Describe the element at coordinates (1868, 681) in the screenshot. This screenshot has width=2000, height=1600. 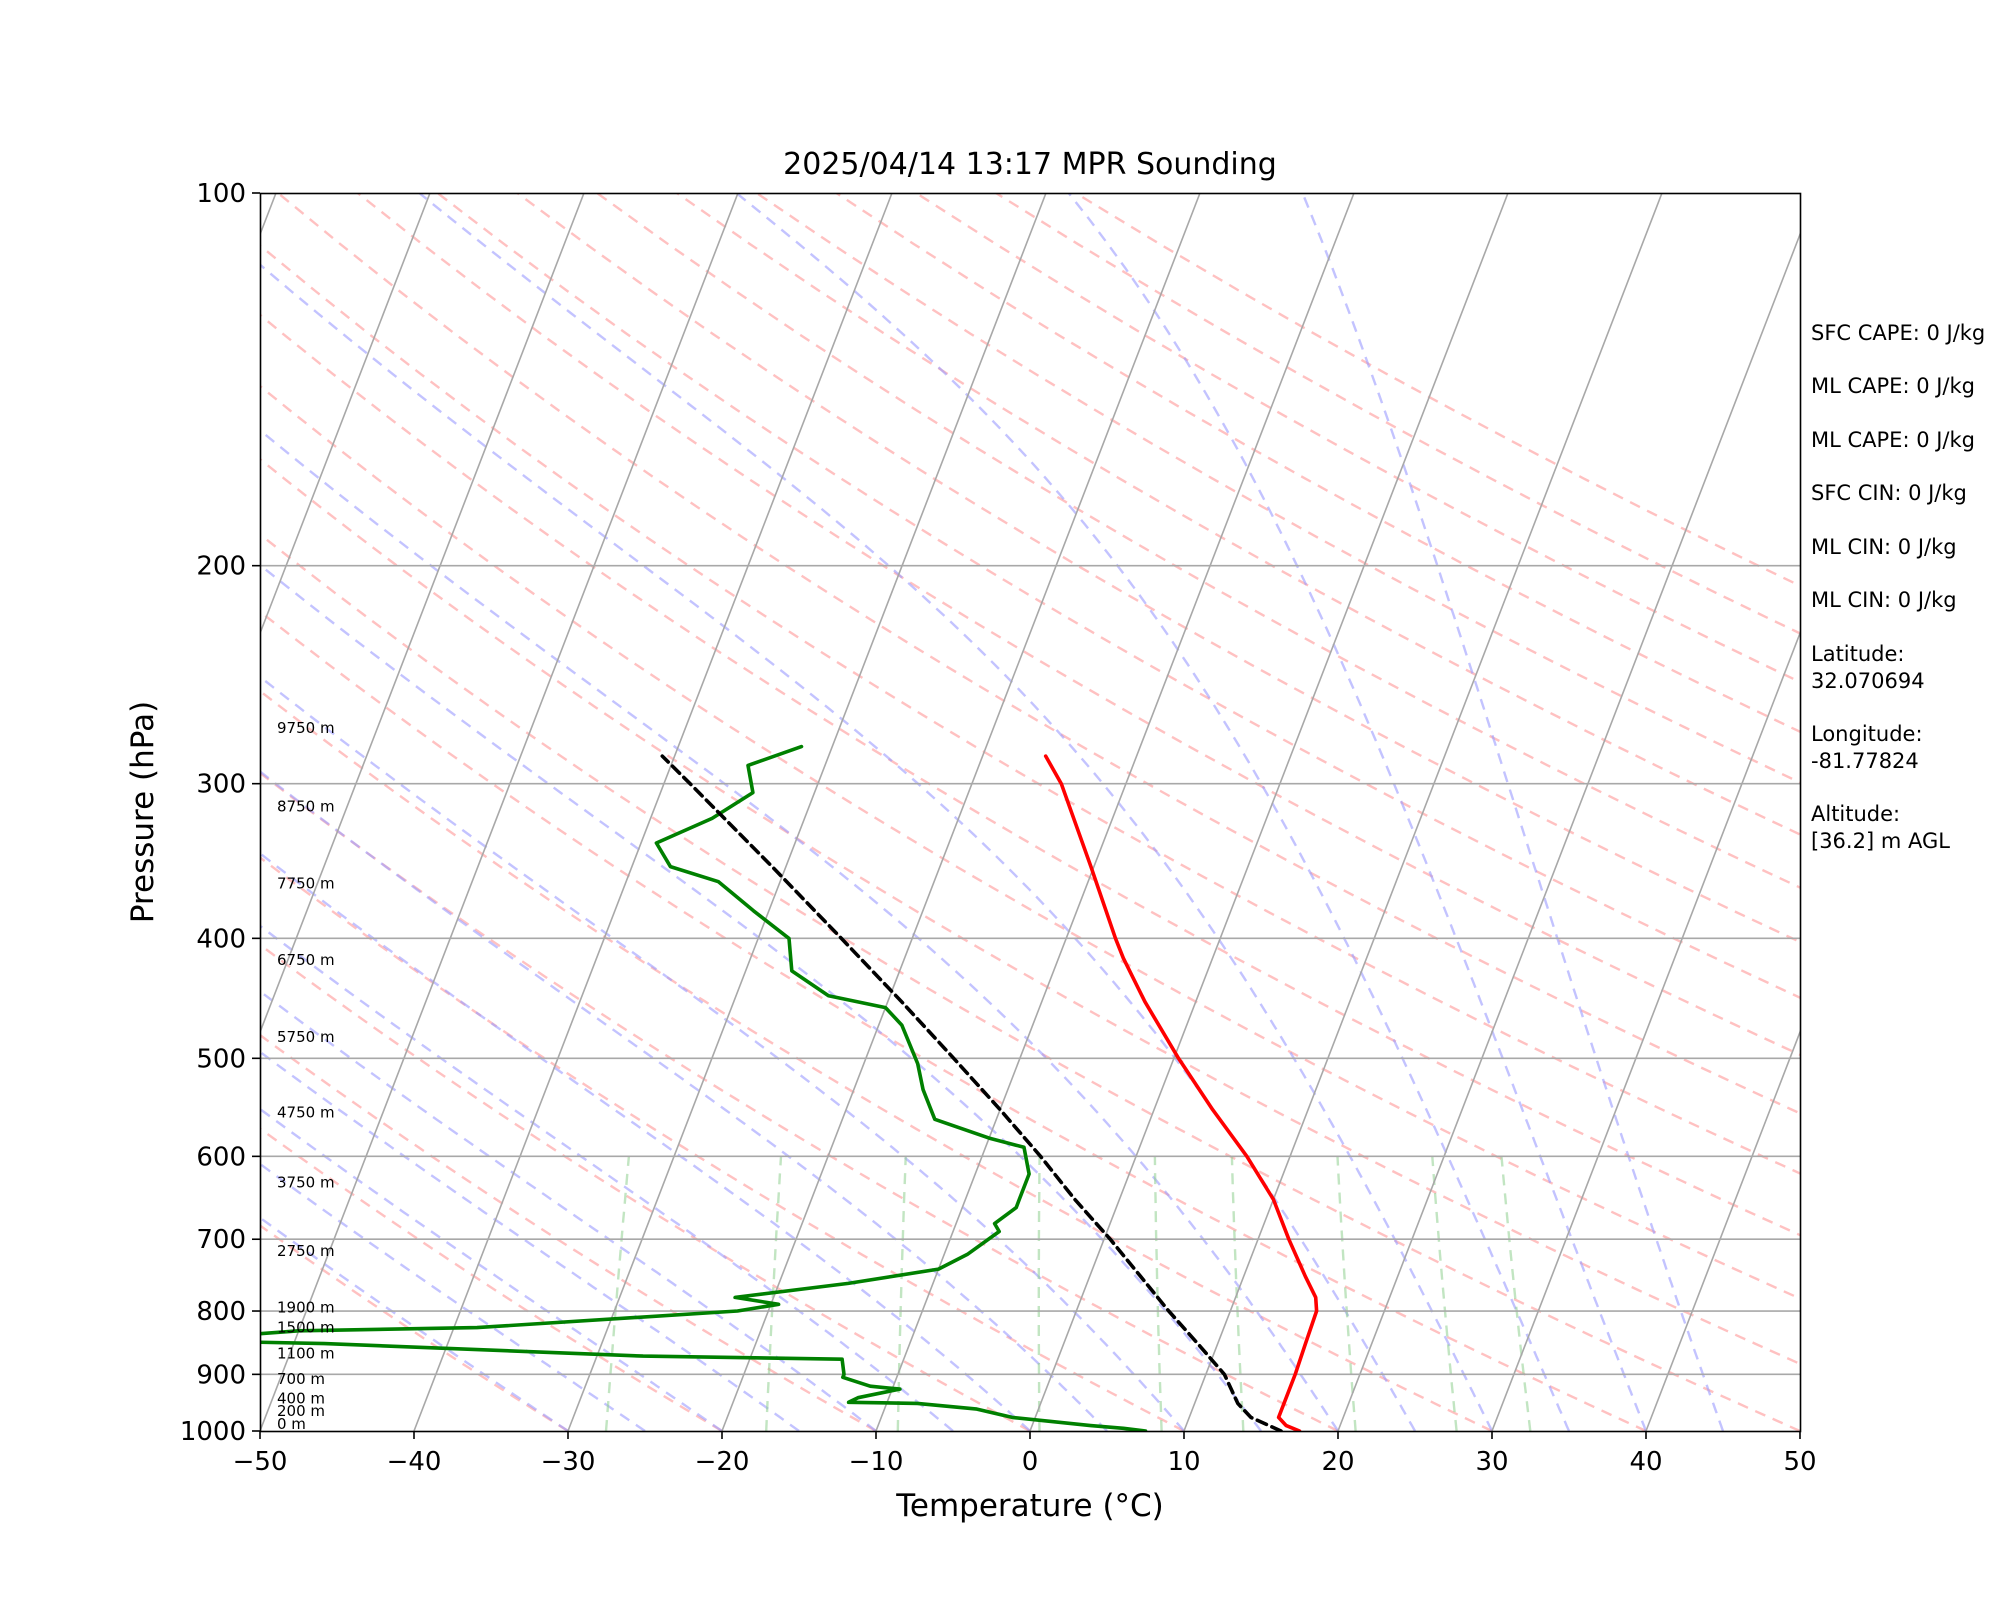
I see `latitude-value: 32.070694` at that location.